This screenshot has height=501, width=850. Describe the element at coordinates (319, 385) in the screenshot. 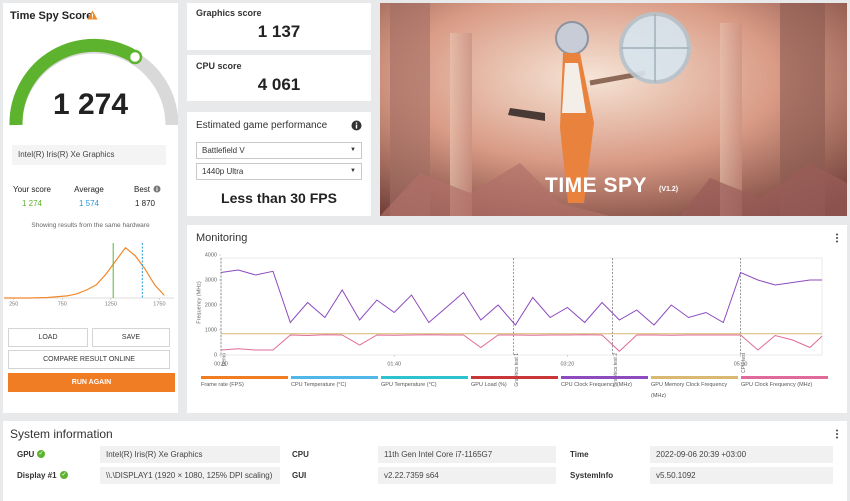

I see `legend-label: CPU Temperature (°C)` at that location.